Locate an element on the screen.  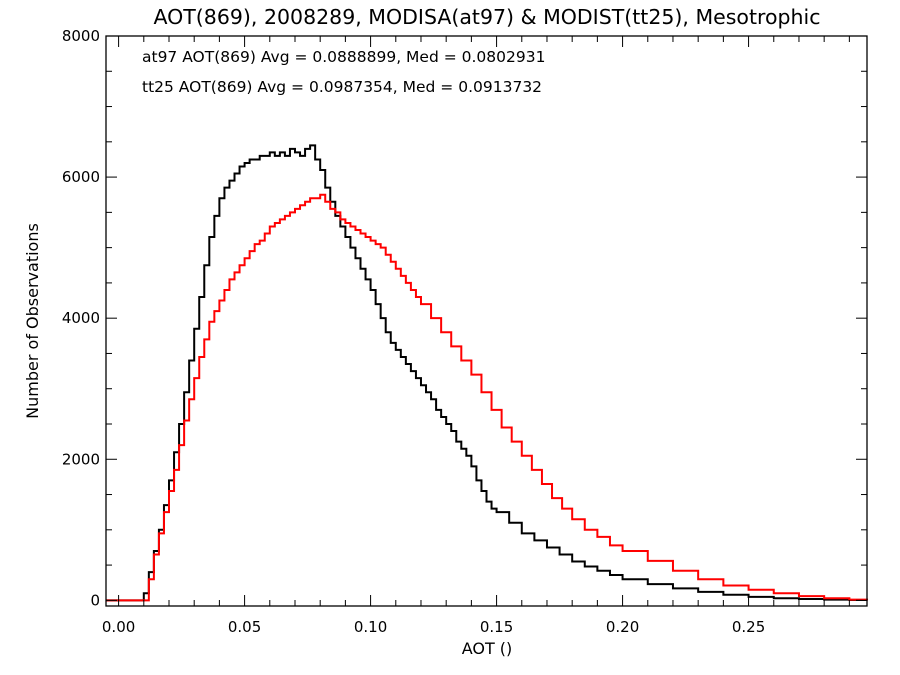
y-tick-label: 8000 is located at coordinates (81, 36).